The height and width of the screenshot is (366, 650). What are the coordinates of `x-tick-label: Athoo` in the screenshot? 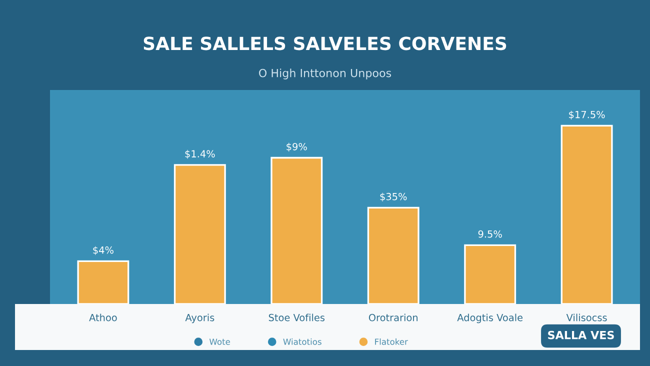 It's located at (103, 318).